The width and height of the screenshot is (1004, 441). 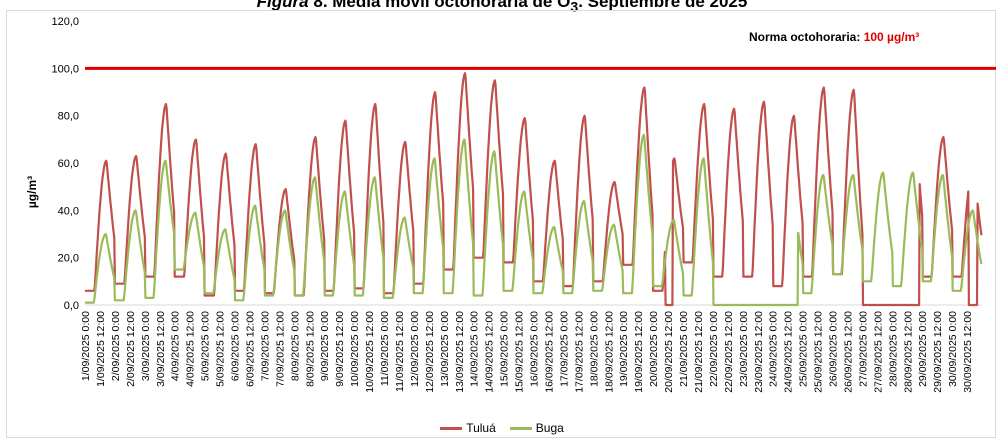 What do you see at coordinates (564, 349) in the screenshot?
I see `x-tick-label: 17/09/2025 0:00` at bounding box center [564, 349].